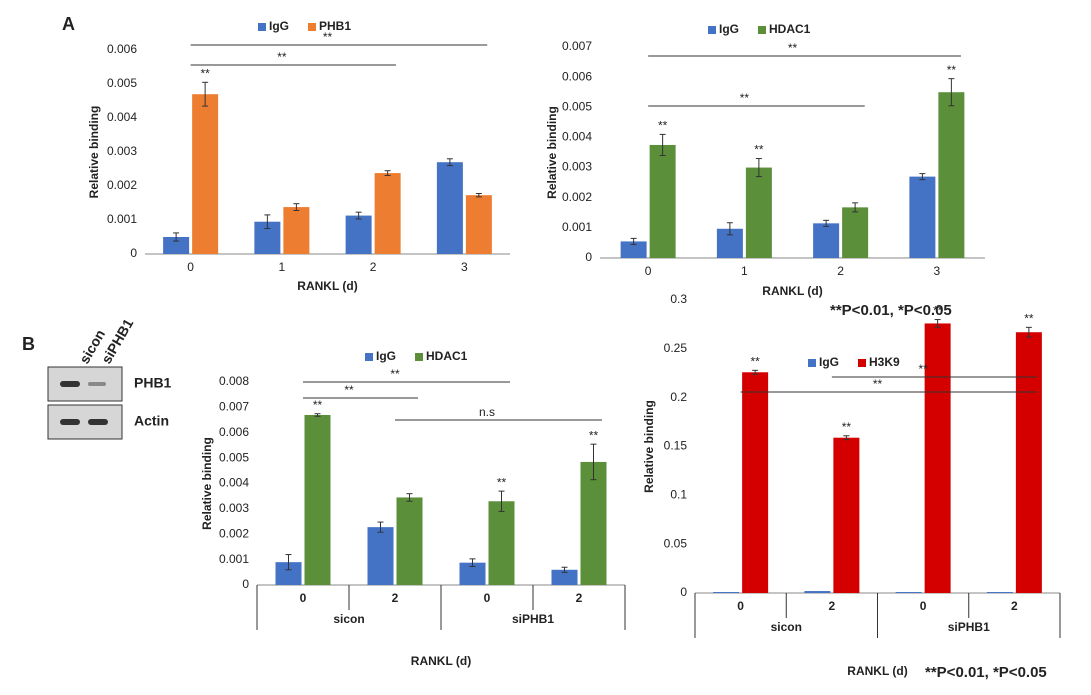  I want to click on y-tick-label: 0.008, so click(234, 381).